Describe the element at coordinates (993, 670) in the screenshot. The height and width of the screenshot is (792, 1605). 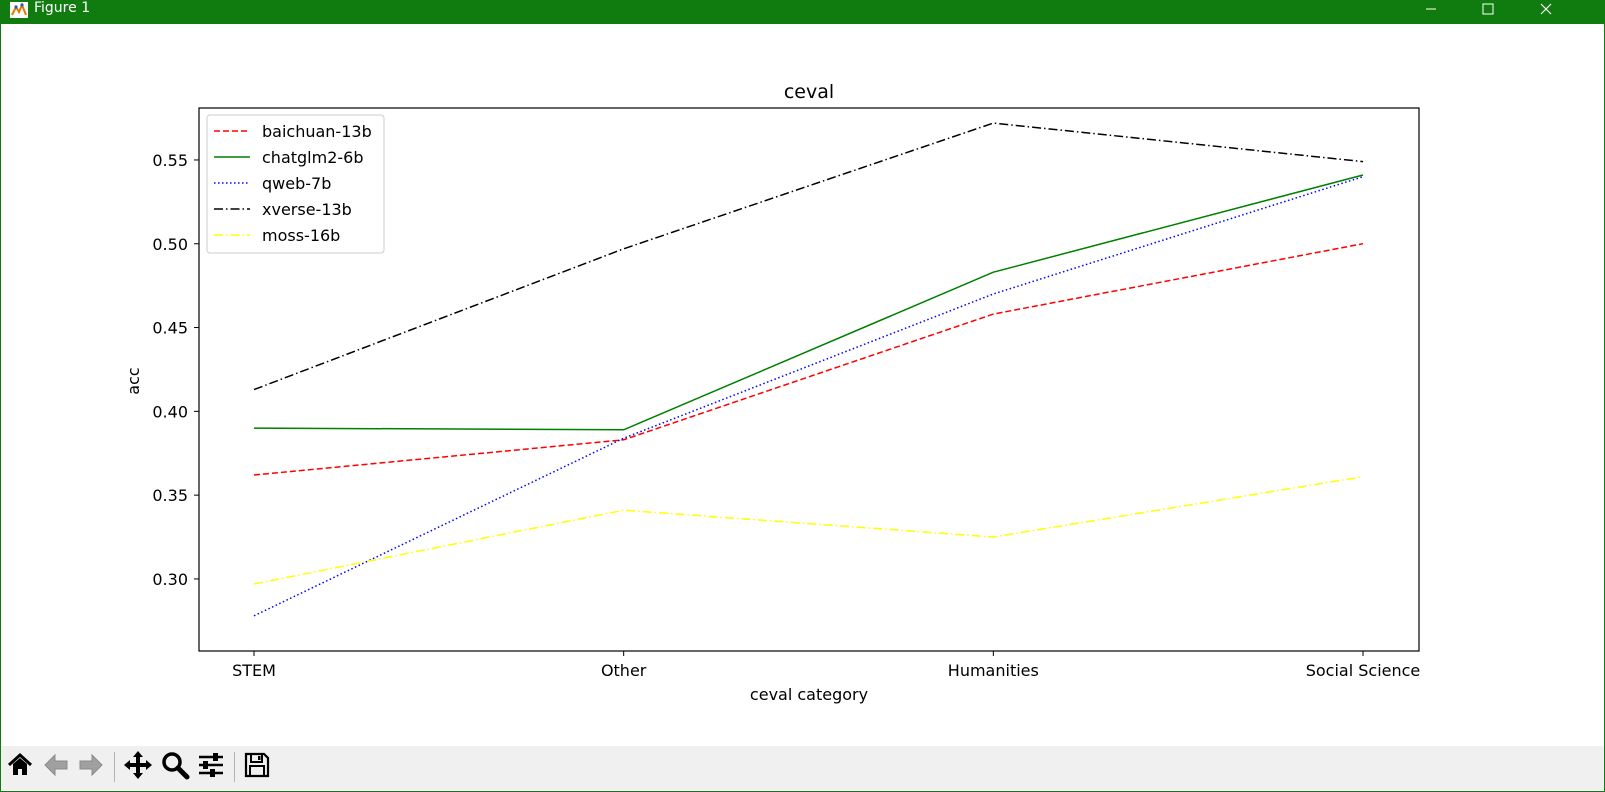
I see `x-tick-label: Humanities` at that location.